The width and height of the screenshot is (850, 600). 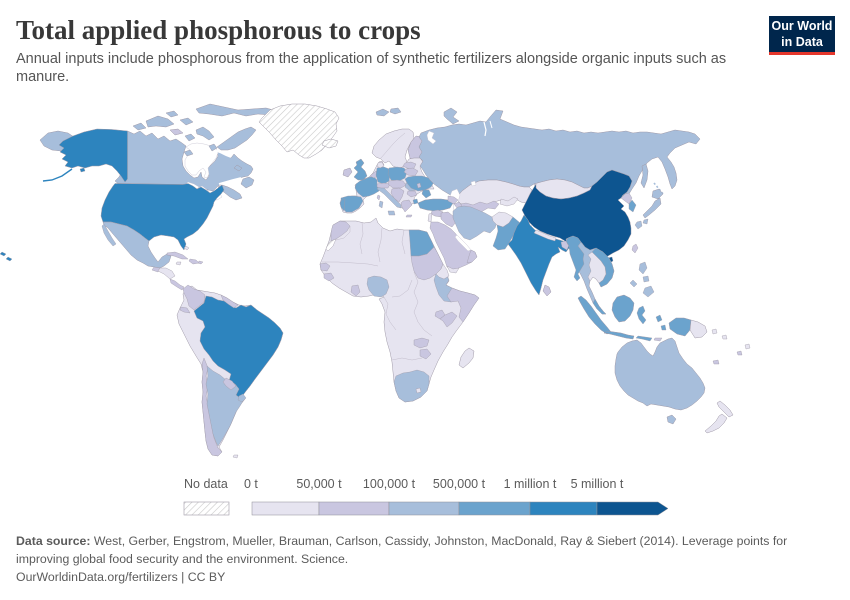 I want to click on svg-text: 0 t, so click(x=251, y=484).